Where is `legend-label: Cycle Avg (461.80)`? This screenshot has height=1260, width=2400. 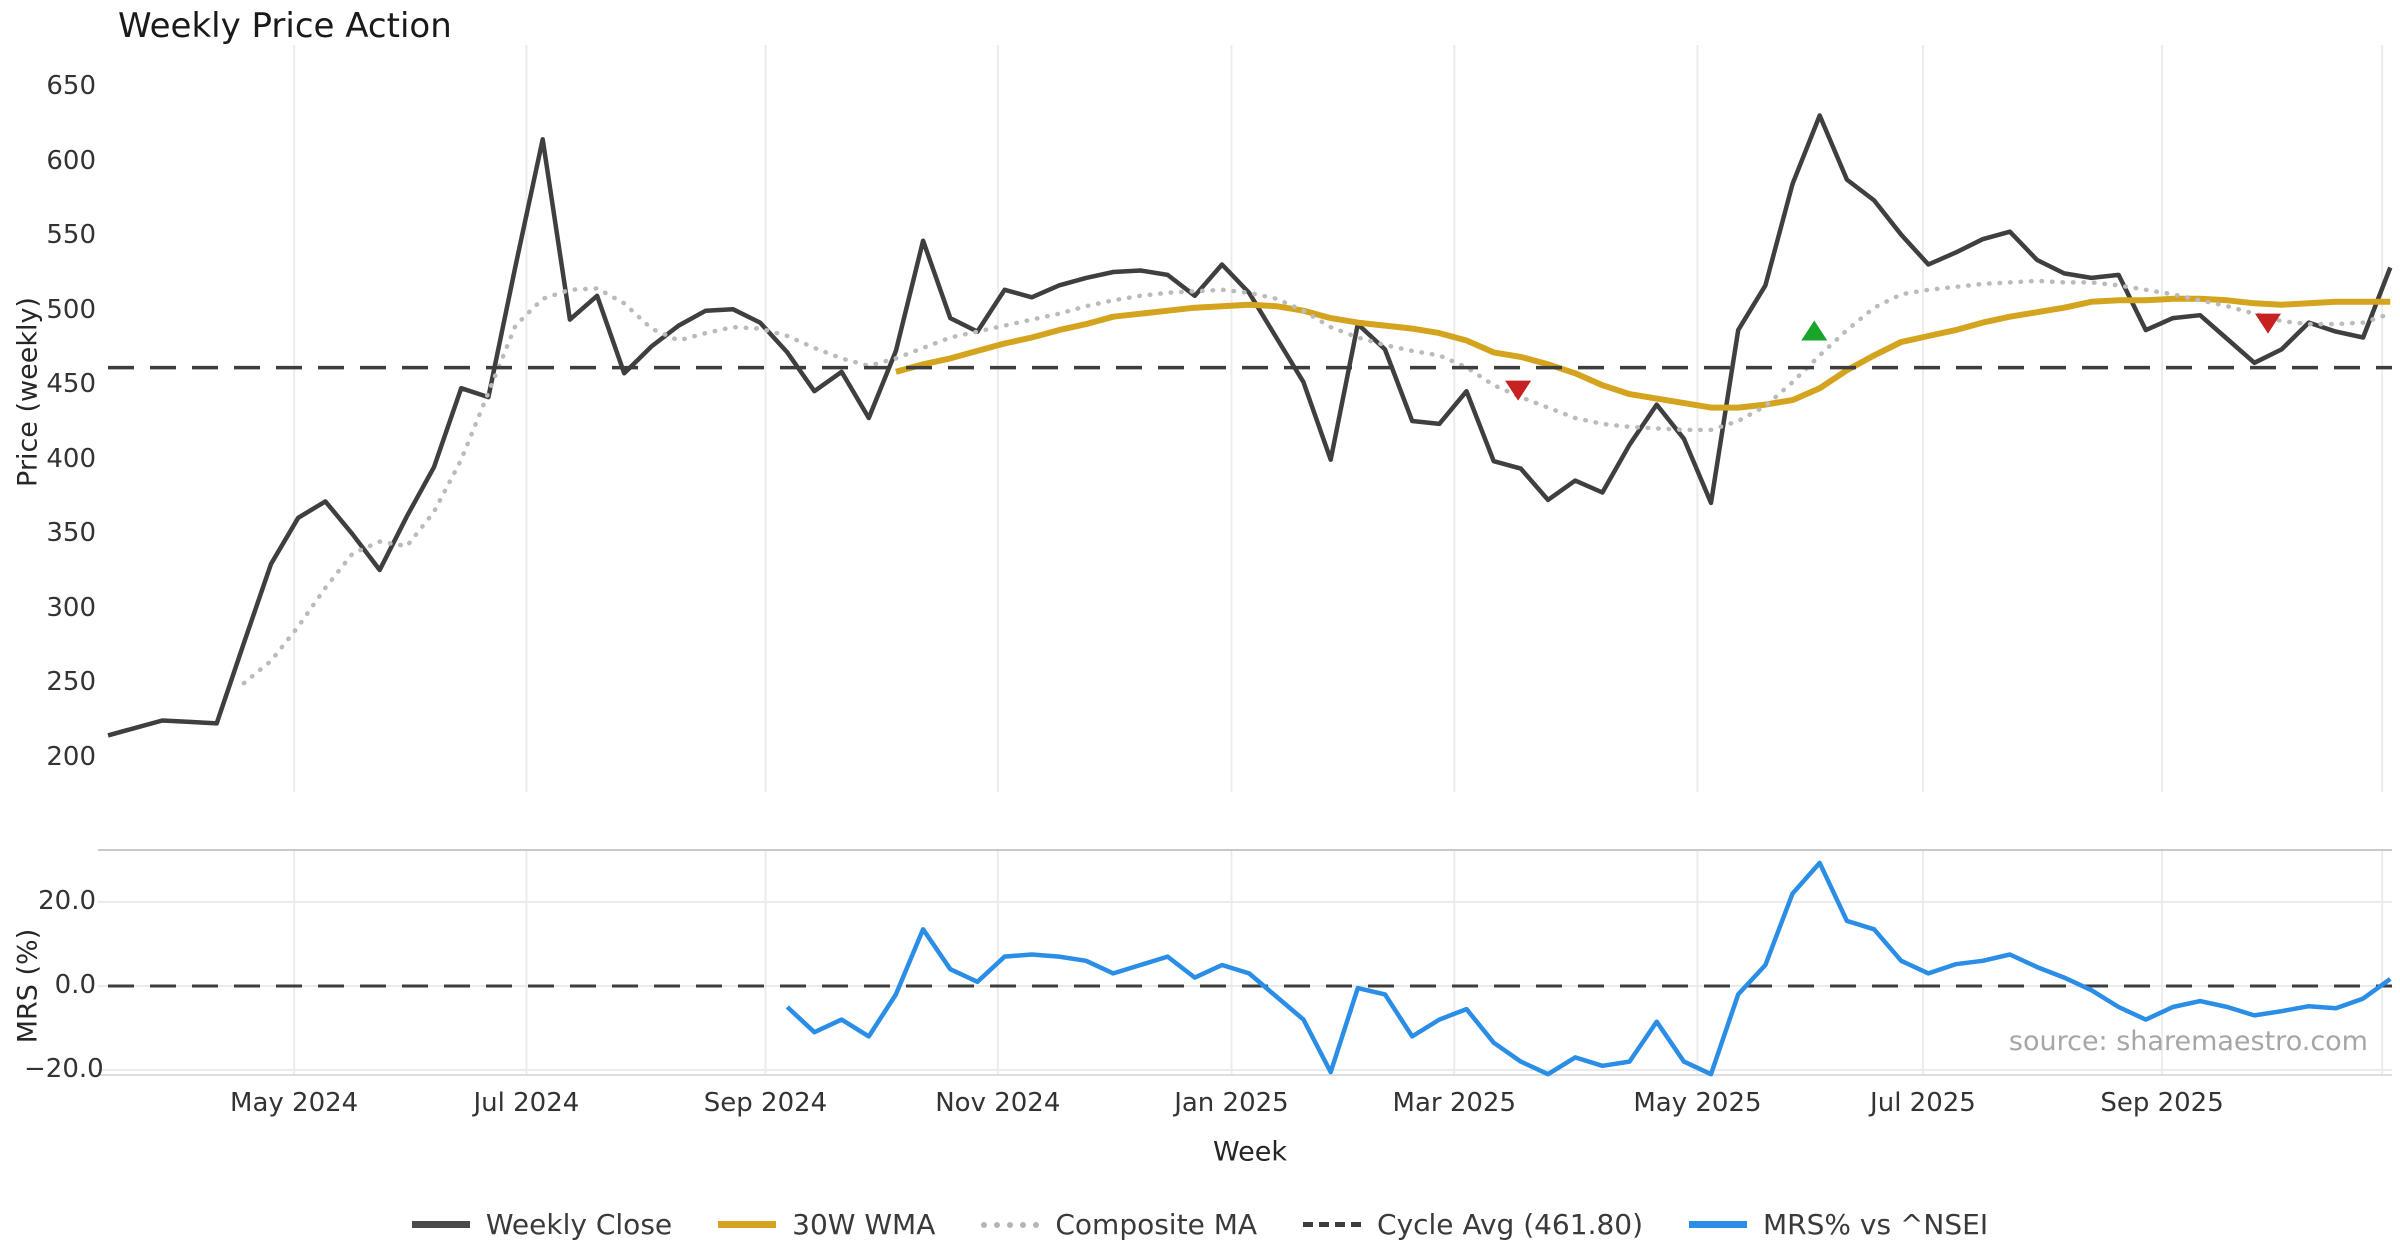 legend-label: Cycle Avg (461.80) is located at coordinates (1510, 1224).